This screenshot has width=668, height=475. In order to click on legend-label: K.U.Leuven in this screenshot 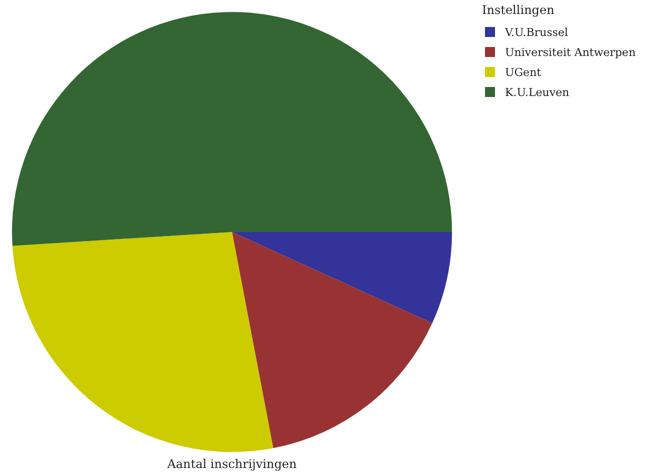, I will do `click(537, 92)`.